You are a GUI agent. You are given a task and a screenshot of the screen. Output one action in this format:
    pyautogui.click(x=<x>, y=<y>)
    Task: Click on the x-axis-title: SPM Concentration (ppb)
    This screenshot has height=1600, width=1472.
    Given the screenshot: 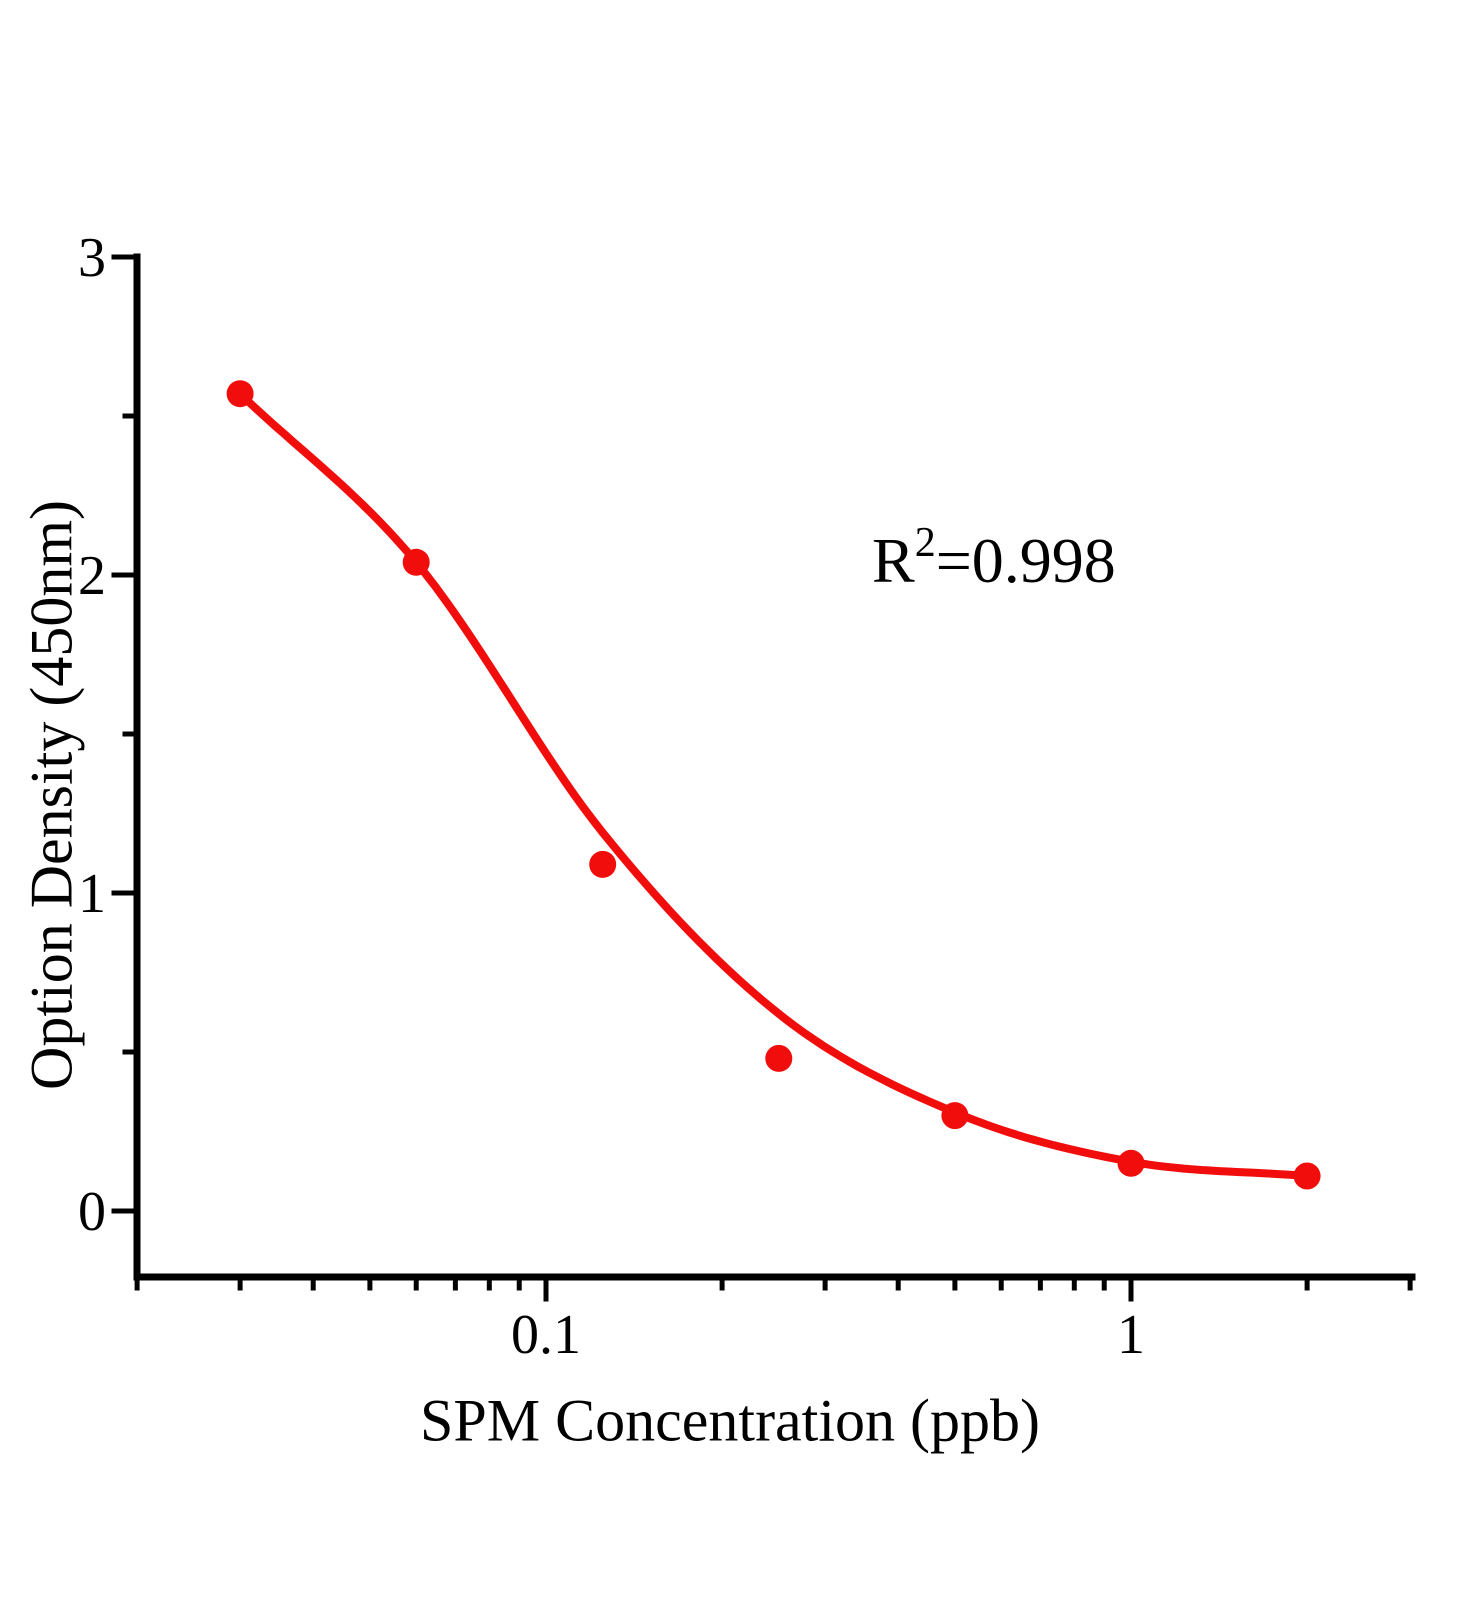 What is the action you would take?
    pyautogui.click(x=730, y=1420)
    